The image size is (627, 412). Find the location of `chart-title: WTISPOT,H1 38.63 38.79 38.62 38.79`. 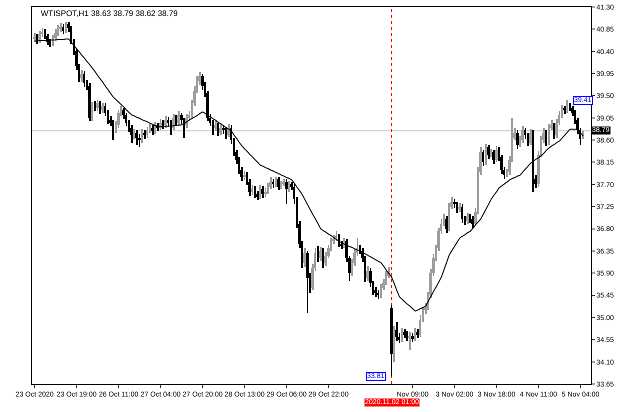

chart-title: WTISPOT,H1 38.63 38.79 38.62 38.79 is located at coordinates (109, 13).